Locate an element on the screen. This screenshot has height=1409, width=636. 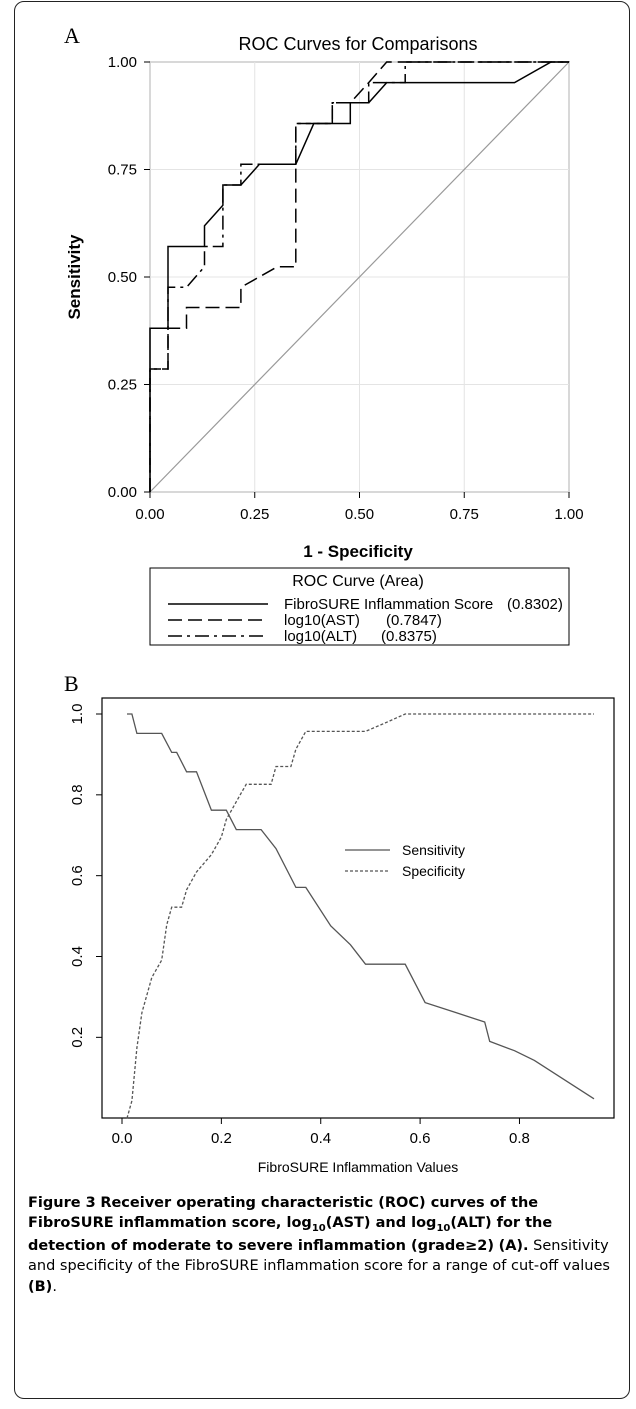
legend-area: (0.8302) is located at coordinates (535, 604).